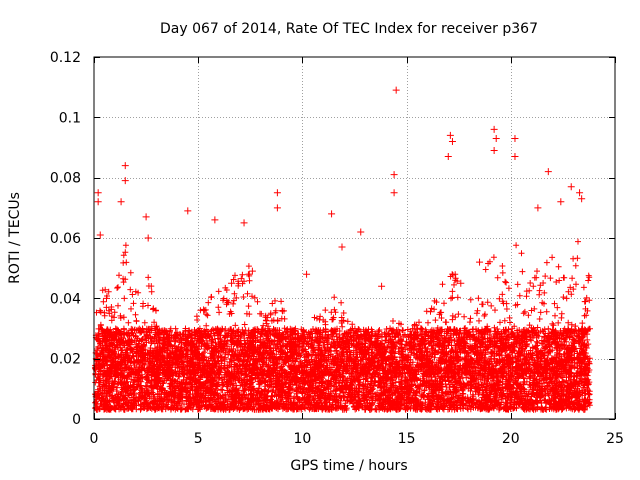 The height and width of the screenshot is (480, 640). What do you see at coordinates (615, 439) in the screenshot?
I see `x-tick-label: 25` at bounding box center [615, 439].